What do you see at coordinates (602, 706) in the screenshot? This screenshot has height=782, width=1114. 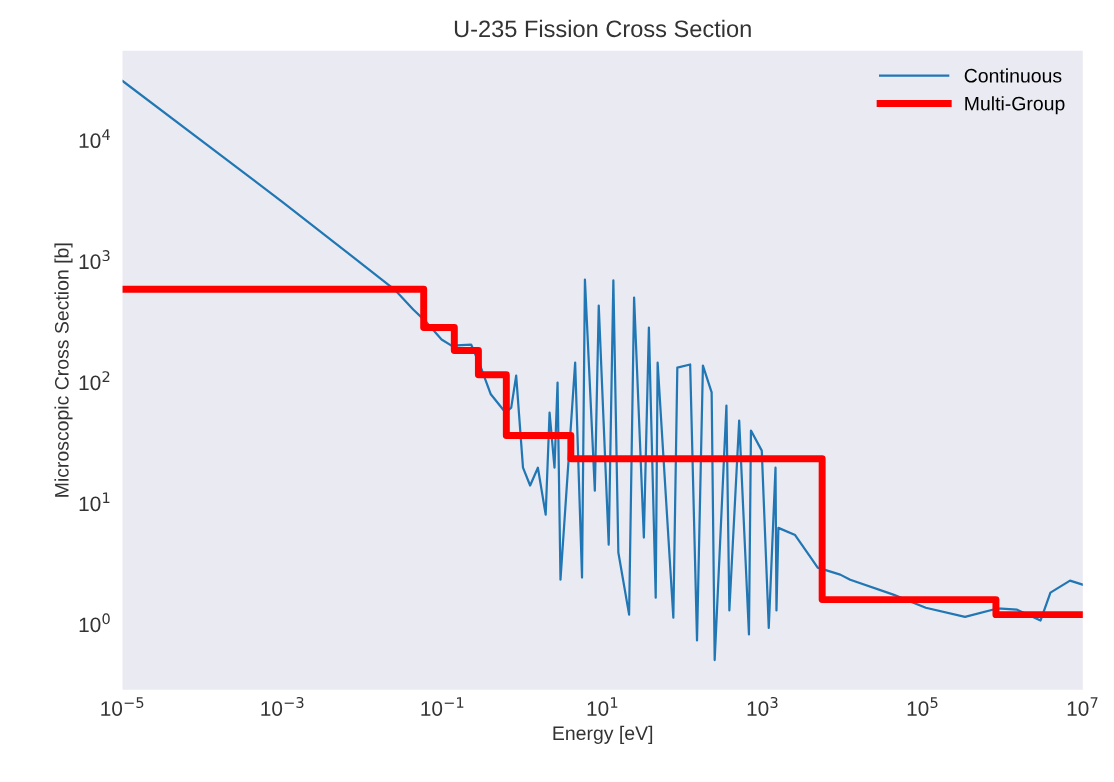 I see `x-tick-label: 10$^{1}$` at bounding box center [602, 706].